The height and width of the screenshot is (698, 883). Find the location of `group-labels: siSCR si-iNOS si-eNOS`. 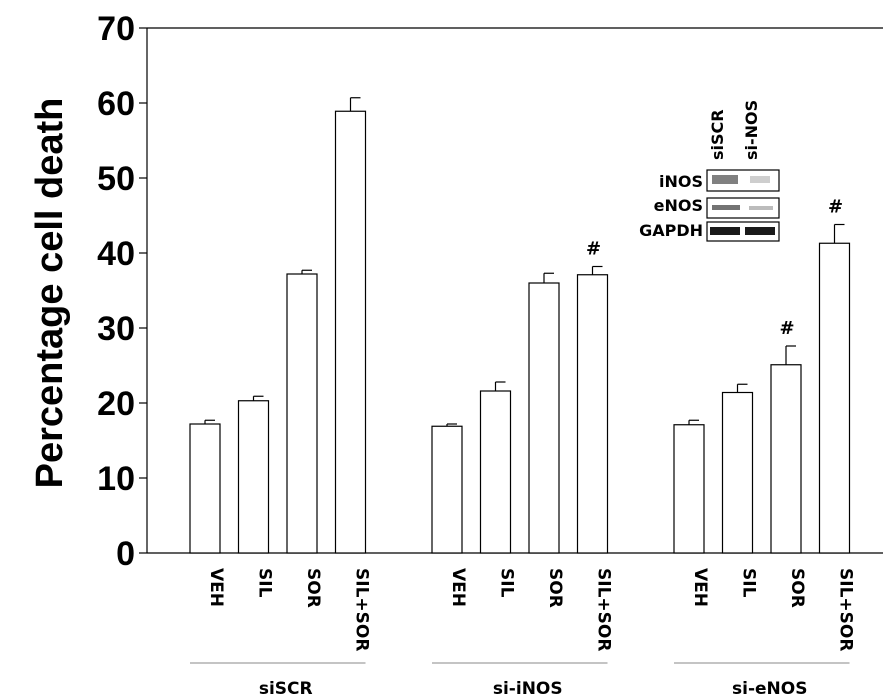

group-labels: siSCR si-iNOS si-eNOS is located at coordinates (520, 680).